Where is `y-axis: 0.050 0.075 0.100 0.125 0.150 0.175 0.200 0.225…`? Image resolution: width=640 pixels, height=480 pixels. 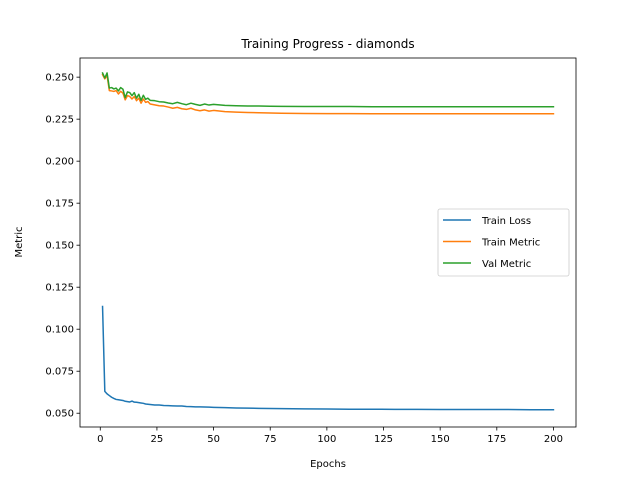 y-axis: 0.050 0.075 0.100 0.125 0.150 0.175 0.200 0.225… is located at coordinates (62, 246).